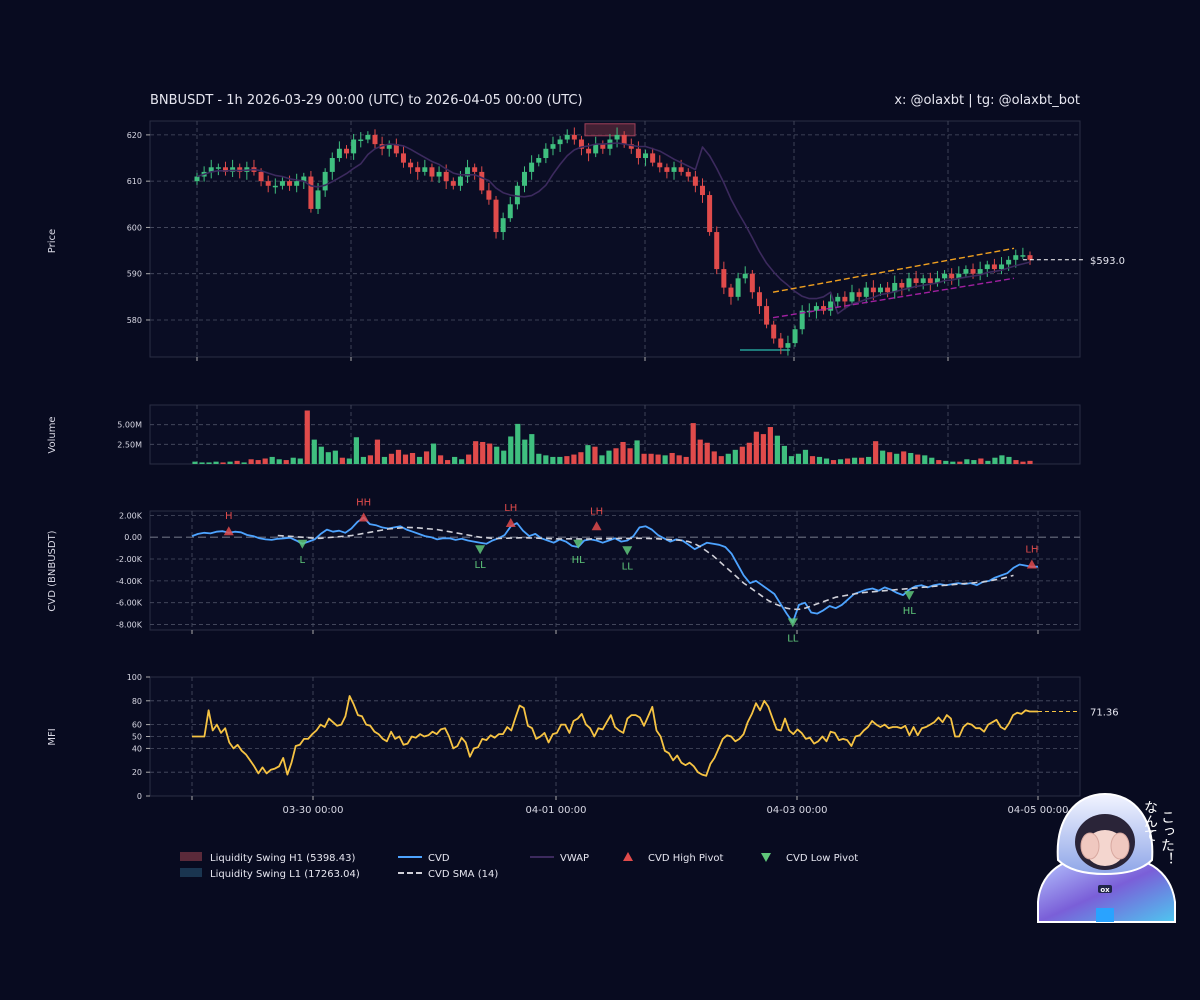 Image resolution: width=1200 pixels, height=1000 pixels. What do you see at coordinates (615, 736) in the screenshot?
I see `mfi-line` at bounding box center [615, 736].